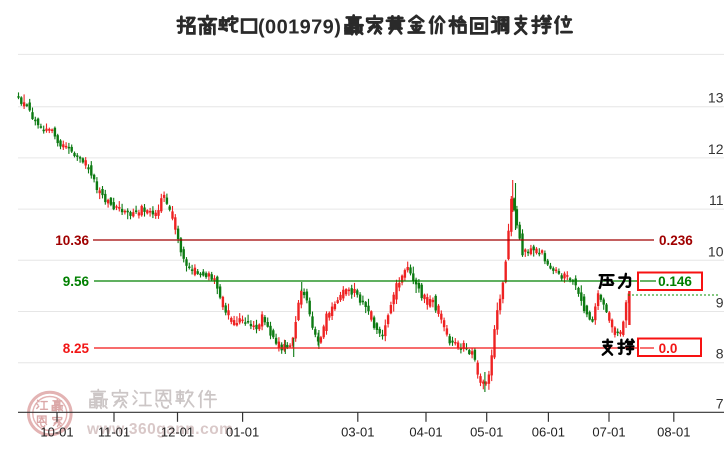  Describe the element at coordinates (299, 28) in the screenshot. I see `svg-text: (001979)` at that location.